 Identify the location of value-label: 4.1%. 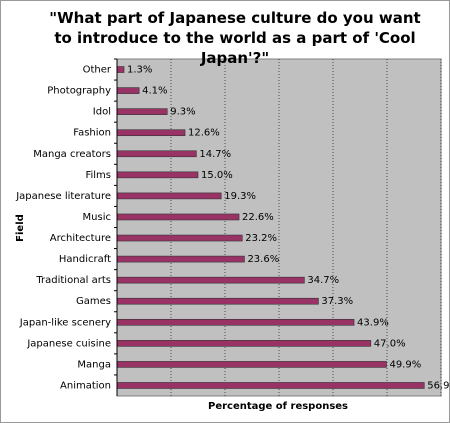
(154, 91).